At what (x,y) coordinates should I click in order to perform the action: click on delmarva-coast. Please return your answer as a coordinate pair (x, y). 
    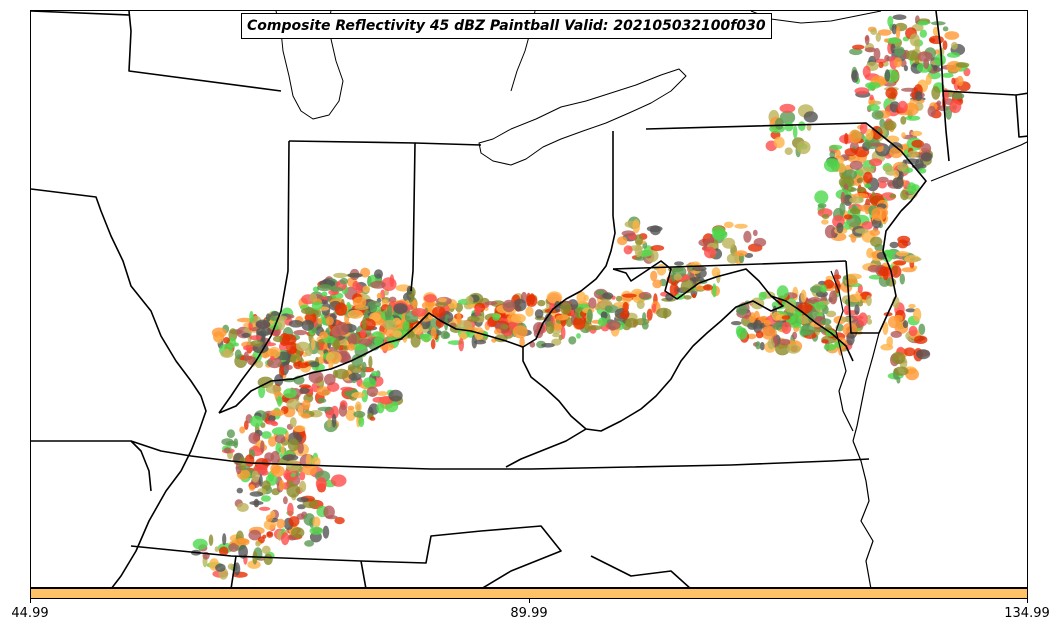
    Looking at the image, I should click on (866, 387).